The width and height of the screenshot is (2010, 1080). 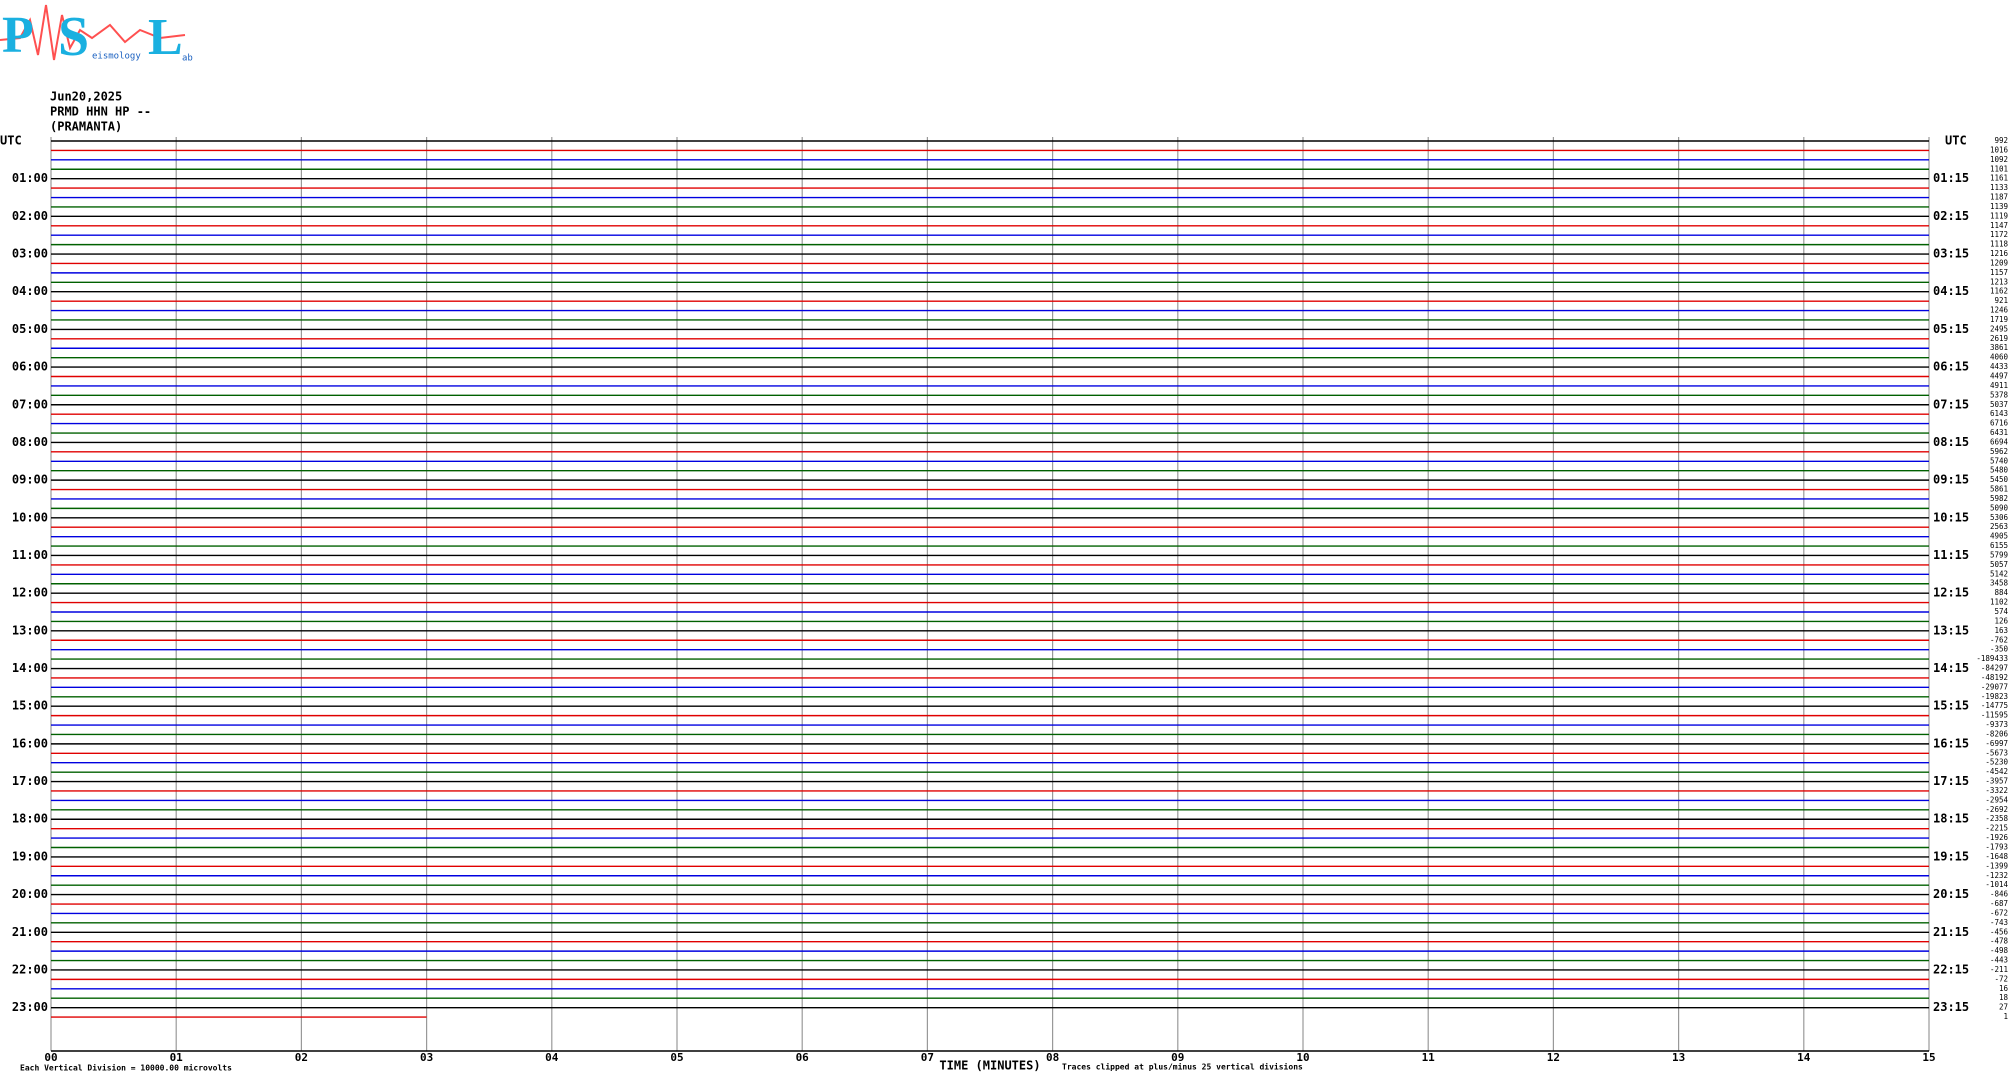 What do you see at coordinates (1999, 583) in the screenshot?
I see `trace-value: 3458` at bounding box center [1999, 583].